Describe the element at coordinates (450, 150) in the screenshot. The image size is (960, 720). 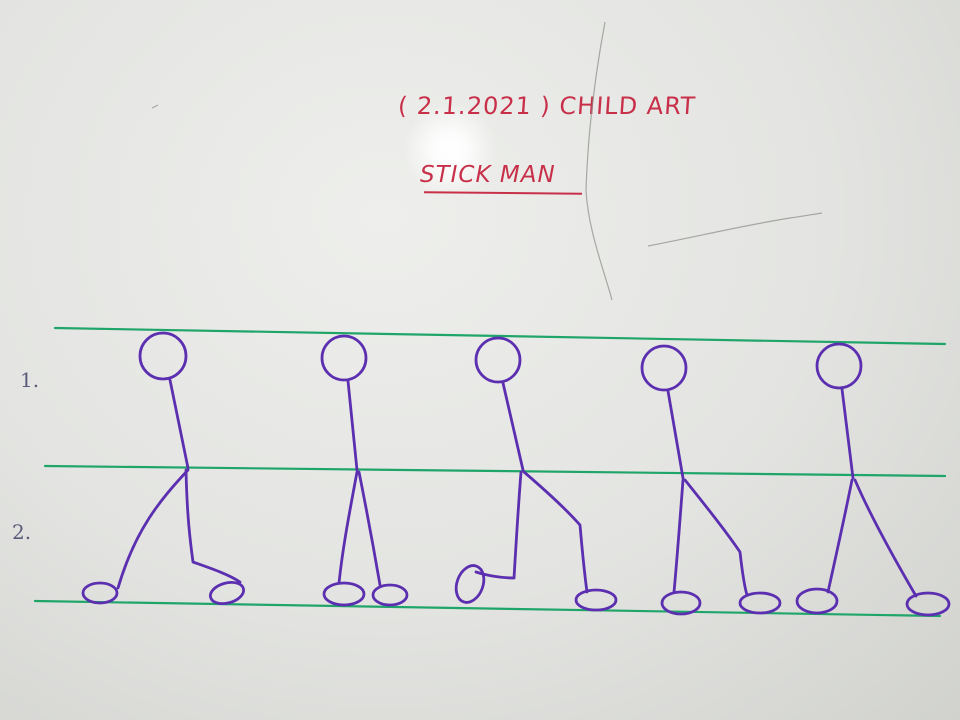
I see `light-glare` at that location.